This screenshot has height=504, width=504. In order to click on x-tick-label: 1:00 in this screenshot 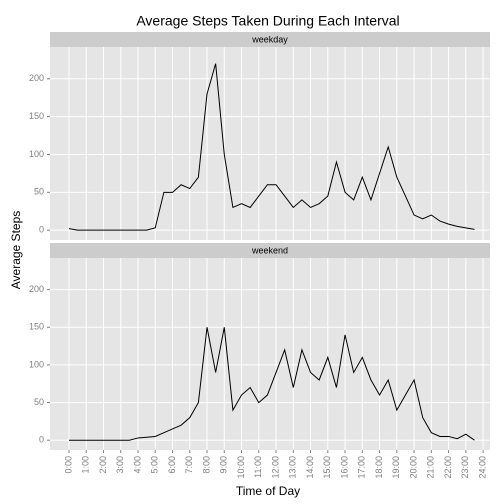, I will do `click(86, 465)`.